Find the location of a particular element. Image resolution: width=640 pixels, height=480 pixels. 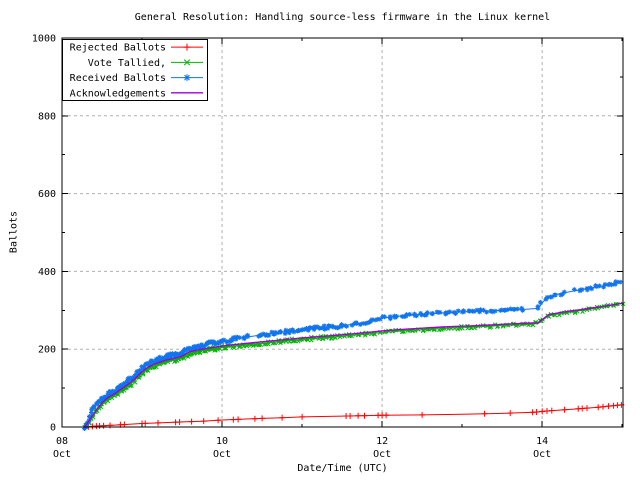

legend-item: Received Ballots is located at coordinates (136, 78).